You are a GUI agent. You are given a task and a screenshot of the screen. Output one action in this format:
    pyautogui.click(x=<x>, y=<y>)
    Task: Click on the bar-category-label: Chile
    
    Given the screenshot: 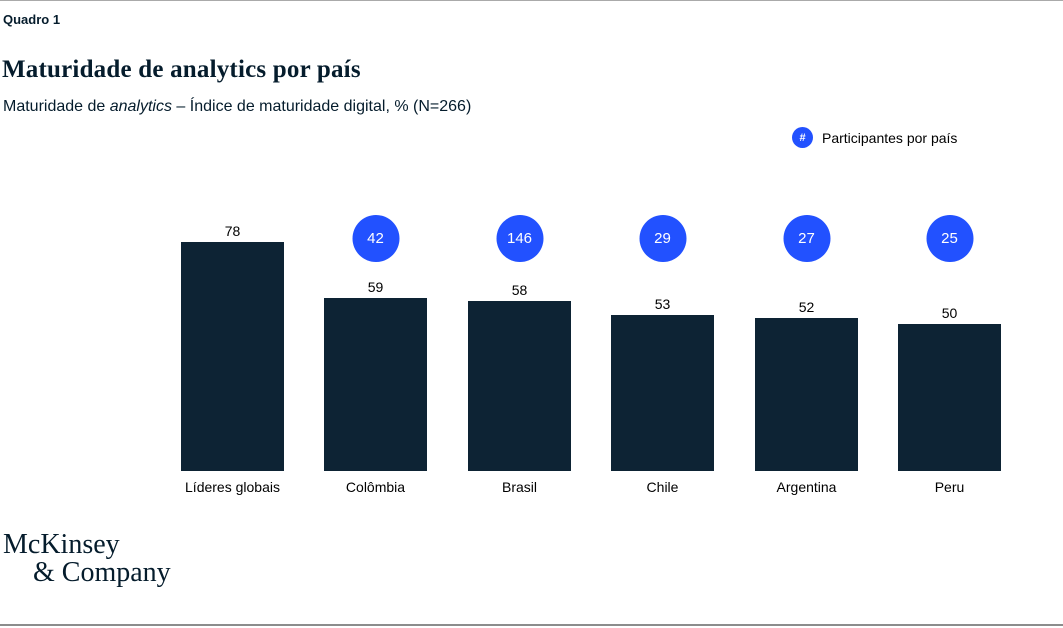 What is the action you would take?
    pyautogui.click(x=662, y=487)
    